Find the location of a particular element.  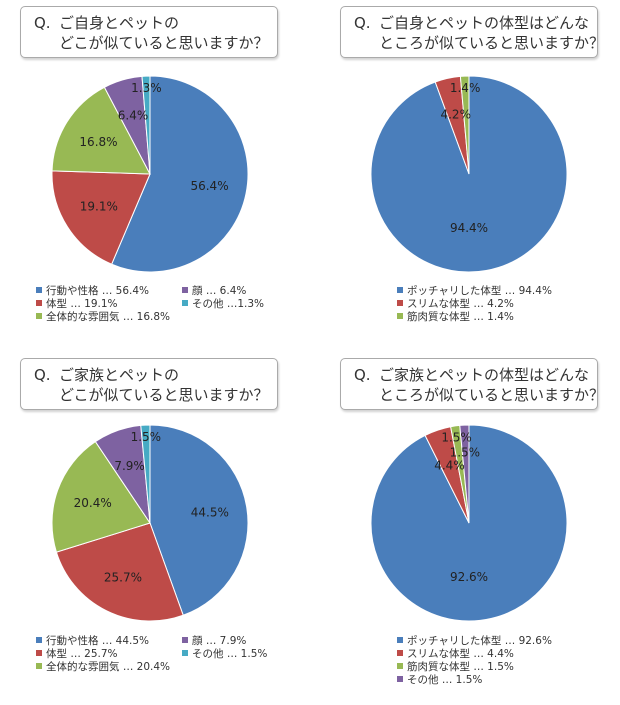

legend-label: 全体的な雰囲気 … 16.8% is located at coordinates (108, 317).